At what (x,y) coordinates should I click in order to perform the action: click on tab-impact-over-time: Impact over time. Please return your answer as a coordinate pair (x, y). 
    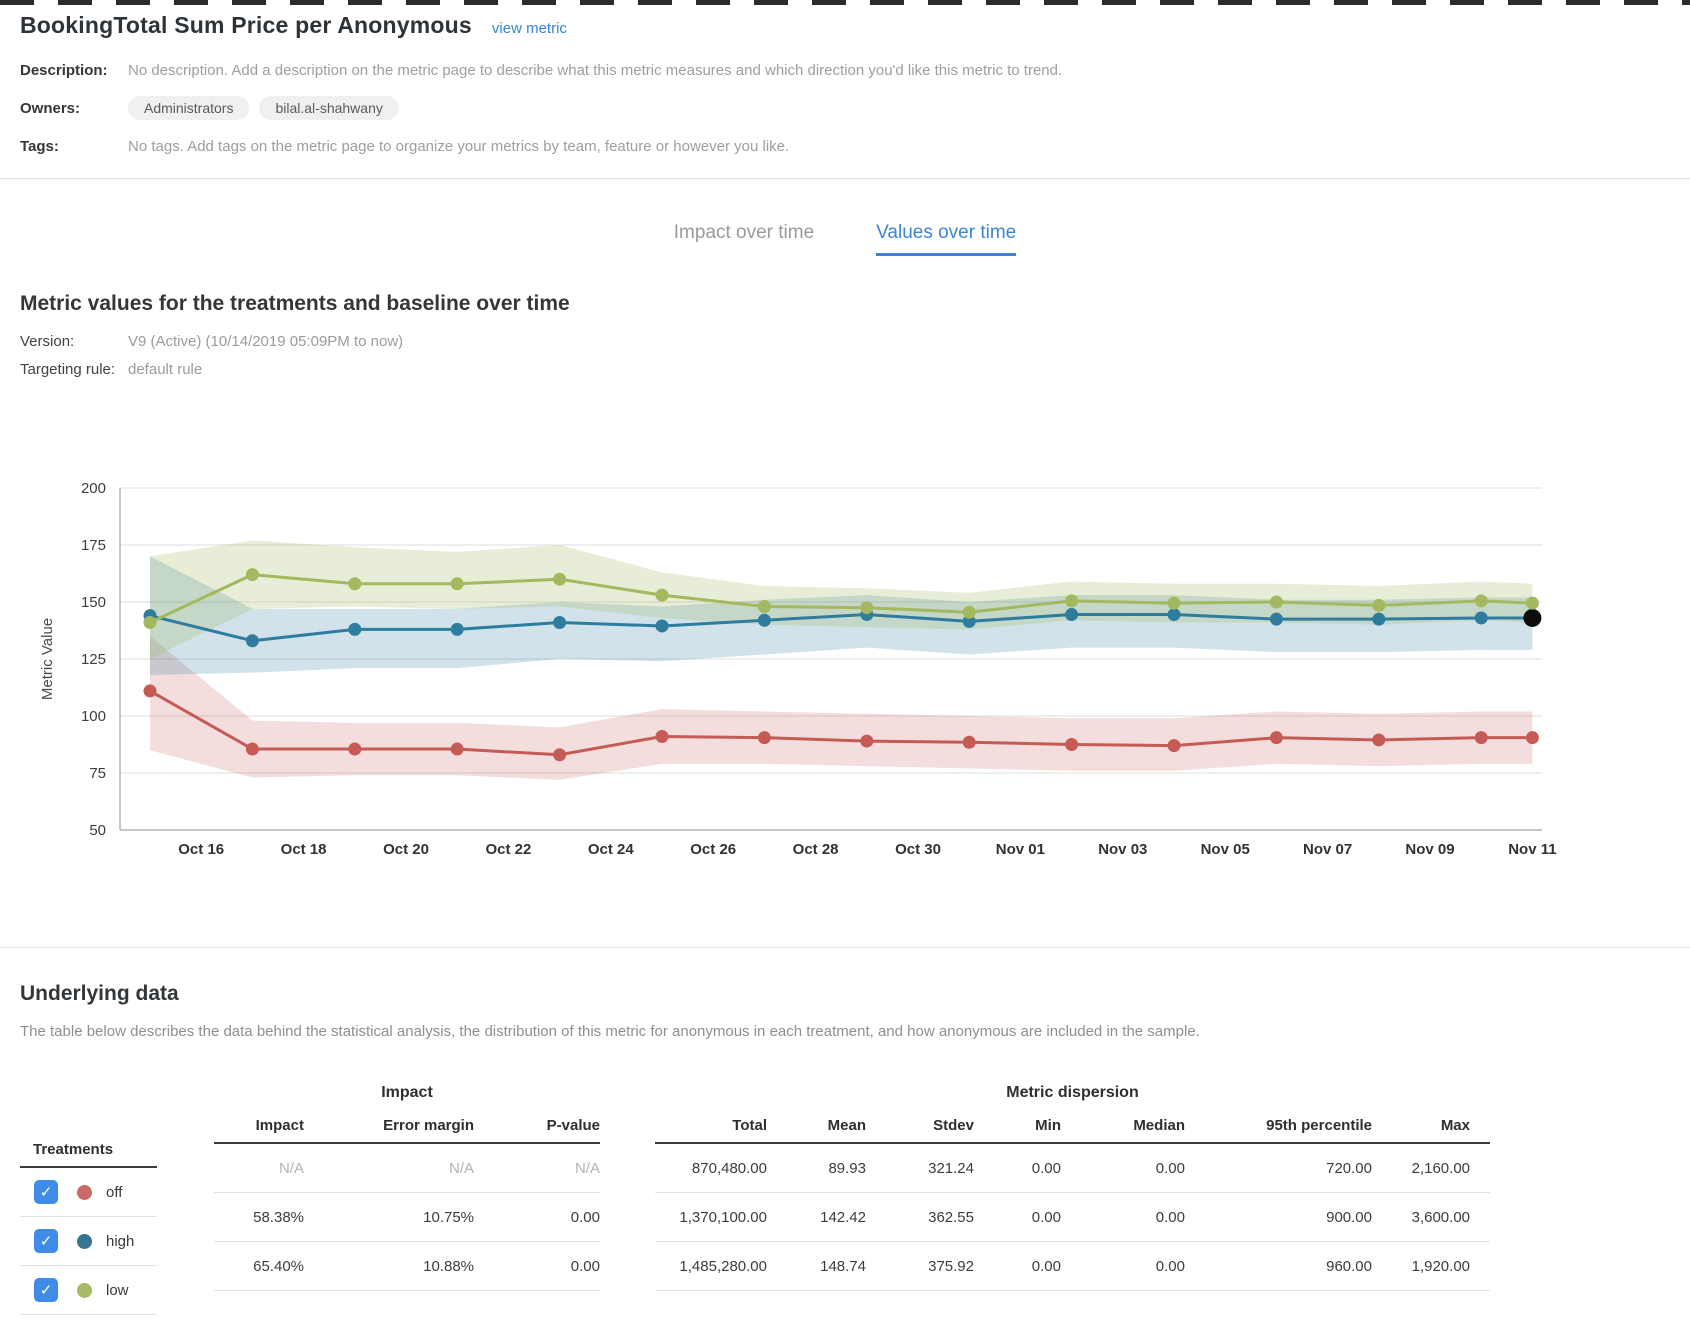
    Looking at the image, I should click on (744, 232).